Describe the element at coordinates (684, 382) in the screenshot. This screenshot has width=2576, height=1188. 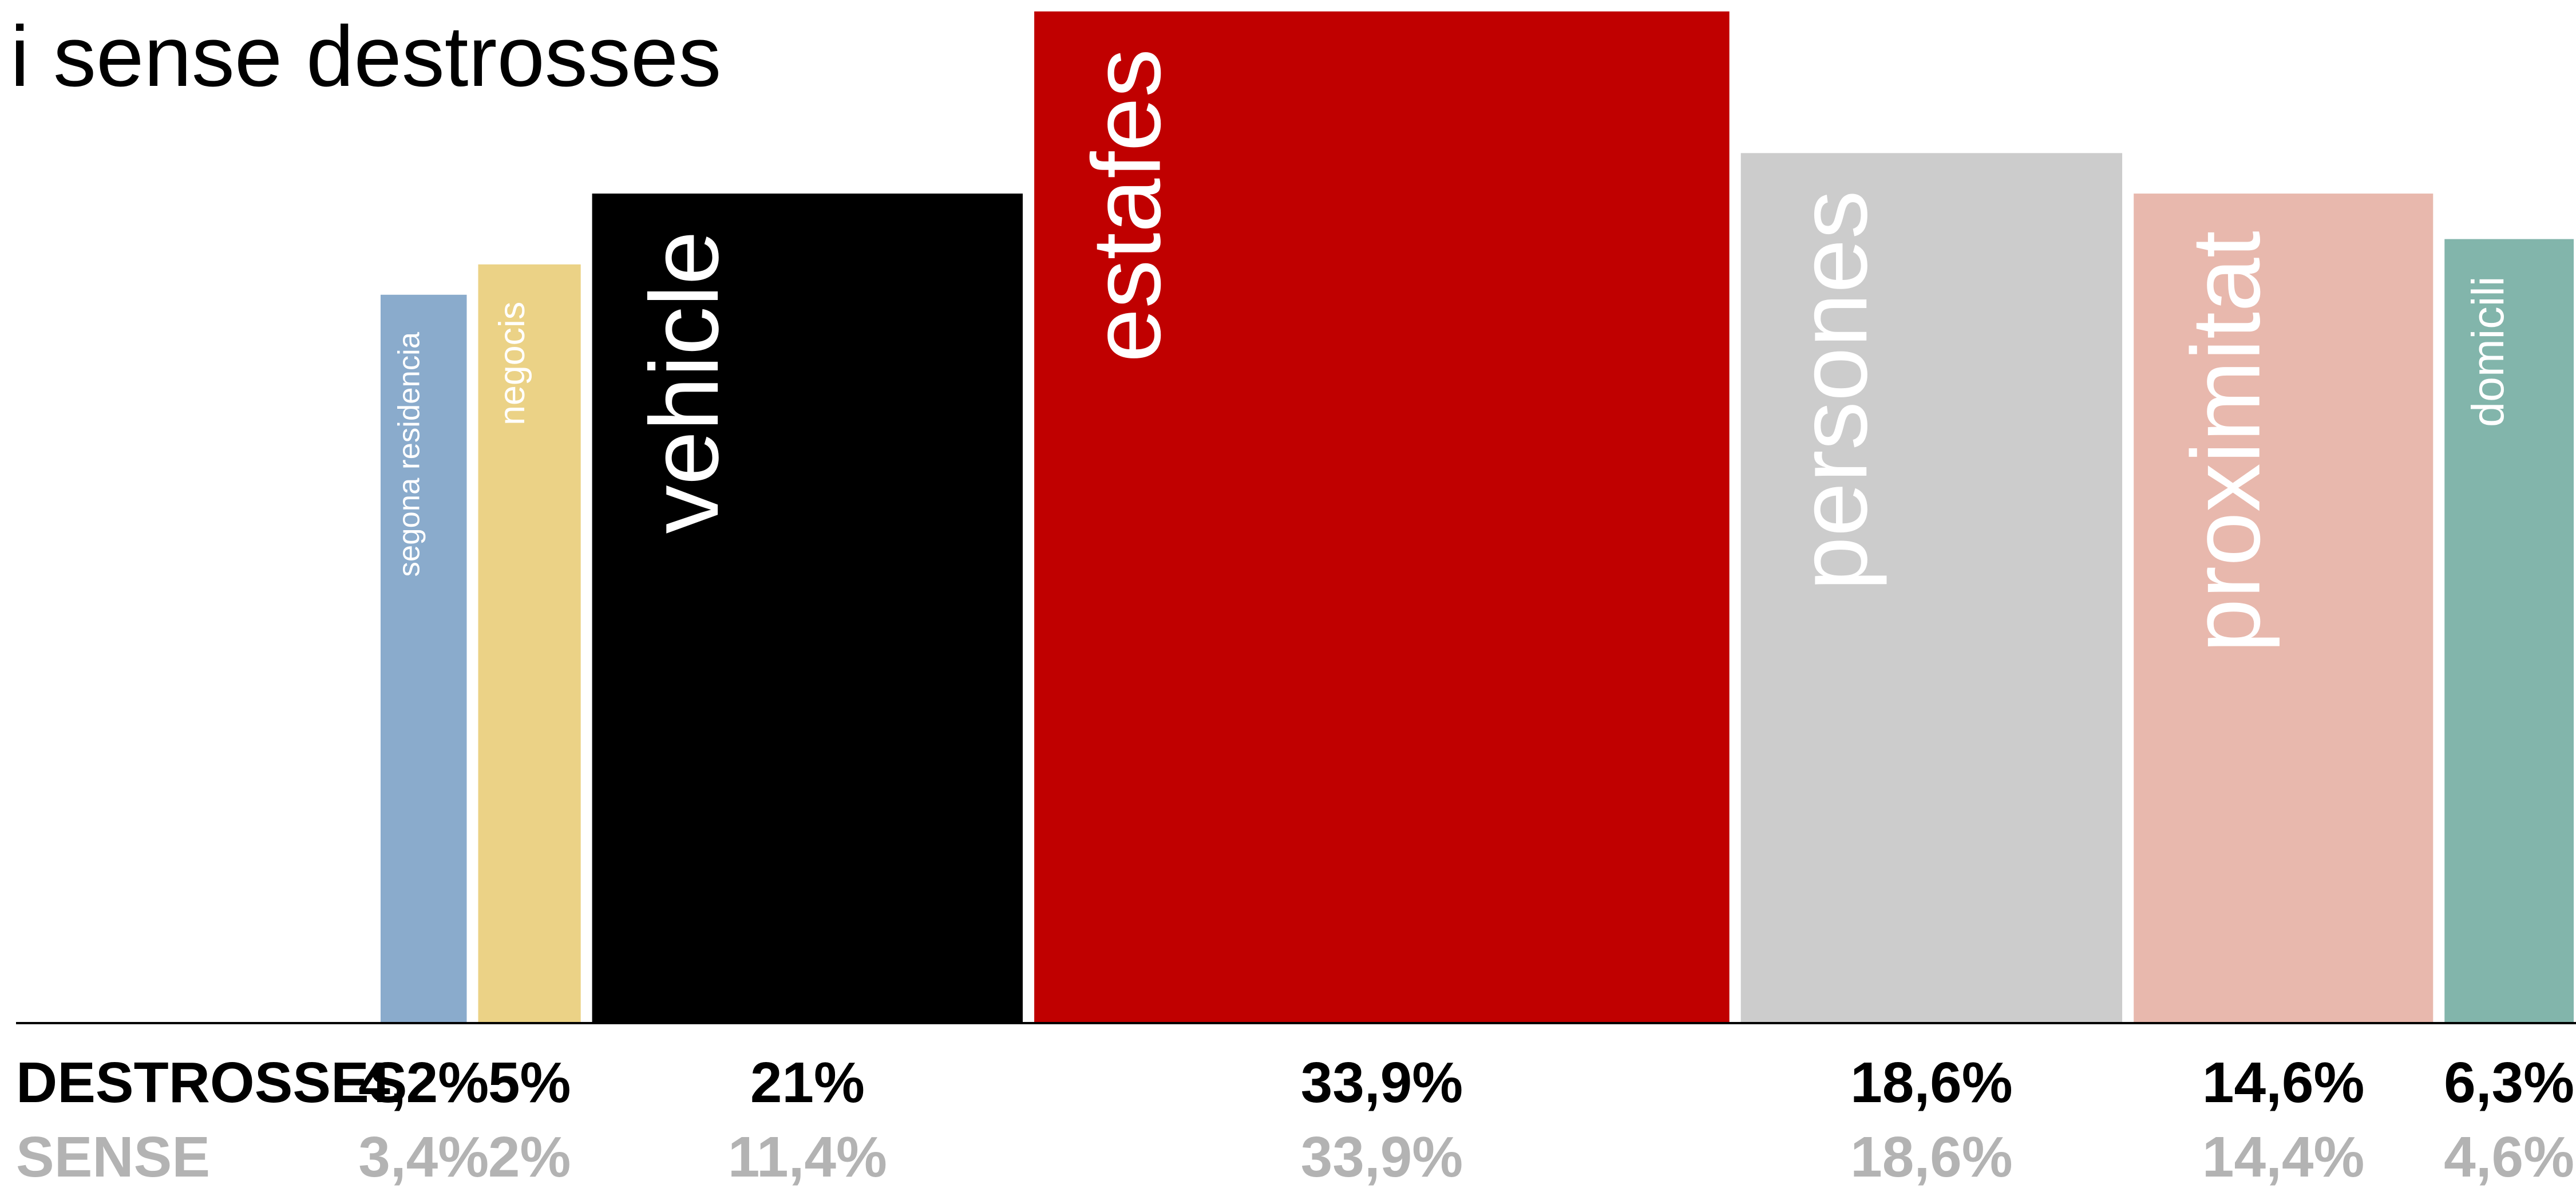
I see `bar-label-vehicle: vehicle` at that location.